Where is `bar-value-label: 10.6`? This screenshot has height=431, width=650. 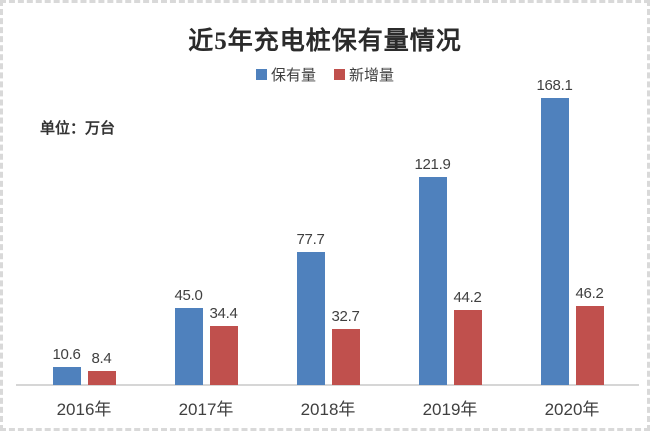 bar-value-label: 10.6 is located at coordinates (66, 354).